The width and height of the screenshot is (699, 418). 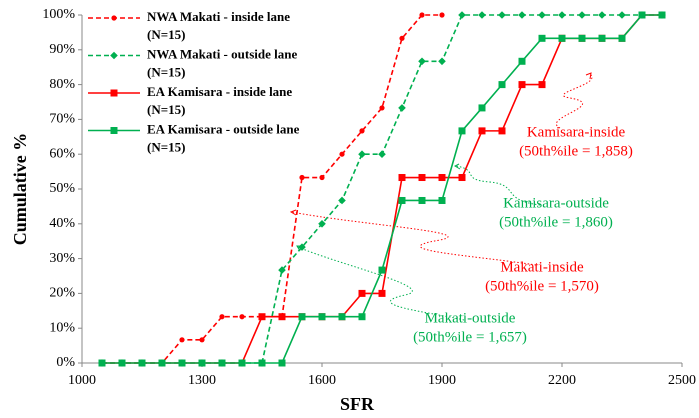 What do you see at coordinates (470, 318) in the screenshot?
I see `annotation: Makati-outside` at bounding box center [470, 318].